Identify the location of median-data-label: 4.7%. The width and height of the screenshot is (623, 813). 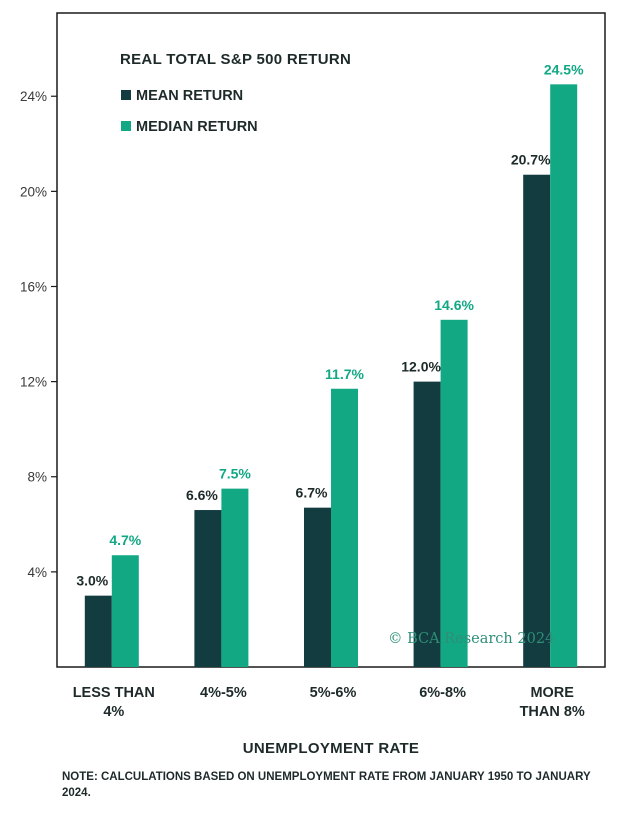
(125, 540).